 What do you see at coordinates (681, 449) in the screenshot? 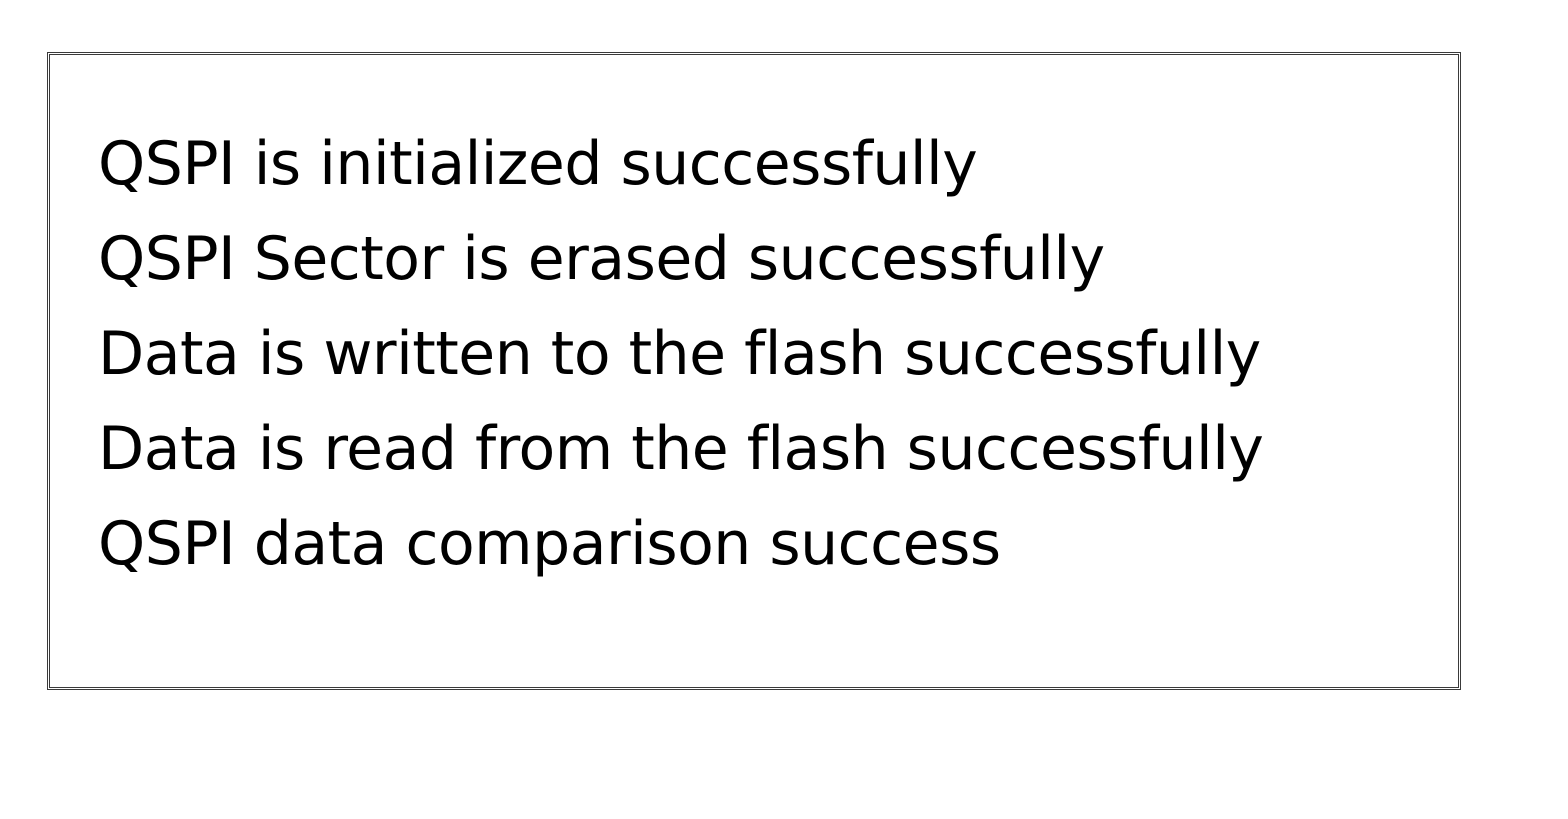
I see `status-message: Data is read from the flash successfully` at bounding box center [681, 449].